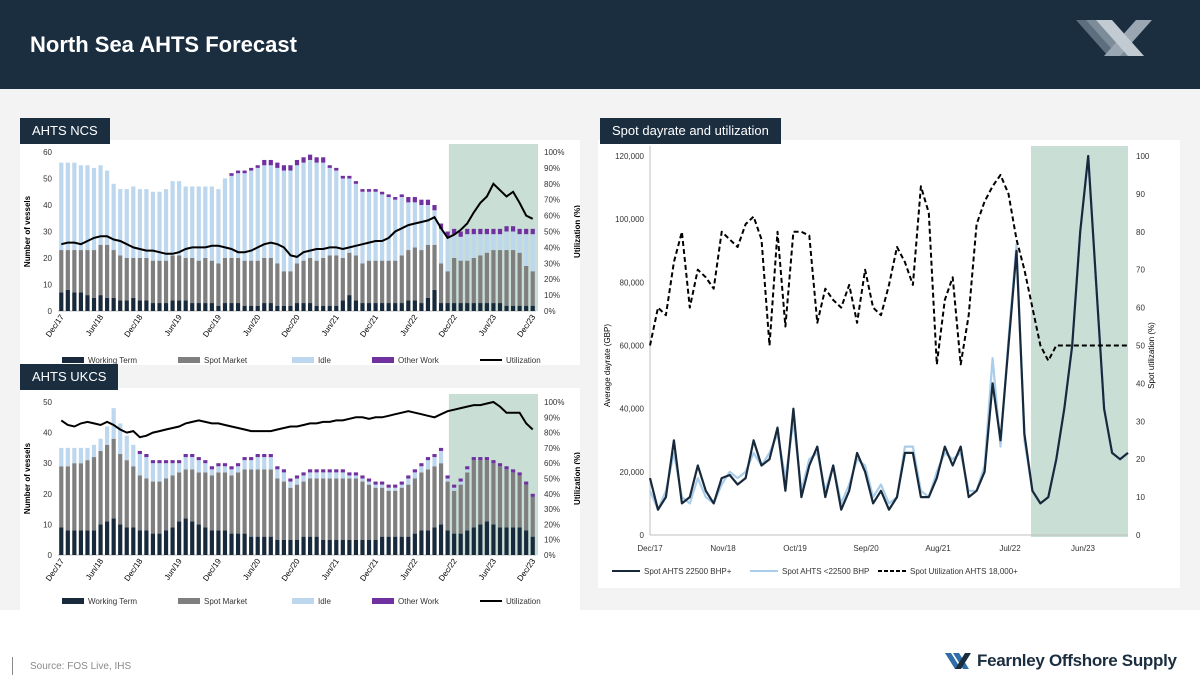 Image resolution: width=1200 pixels, height=682 pixels. What do you see at coordinates (552, 463) in the screenshot?
I see `y2-tick-label: 60%` at bounding box center [552, 463].